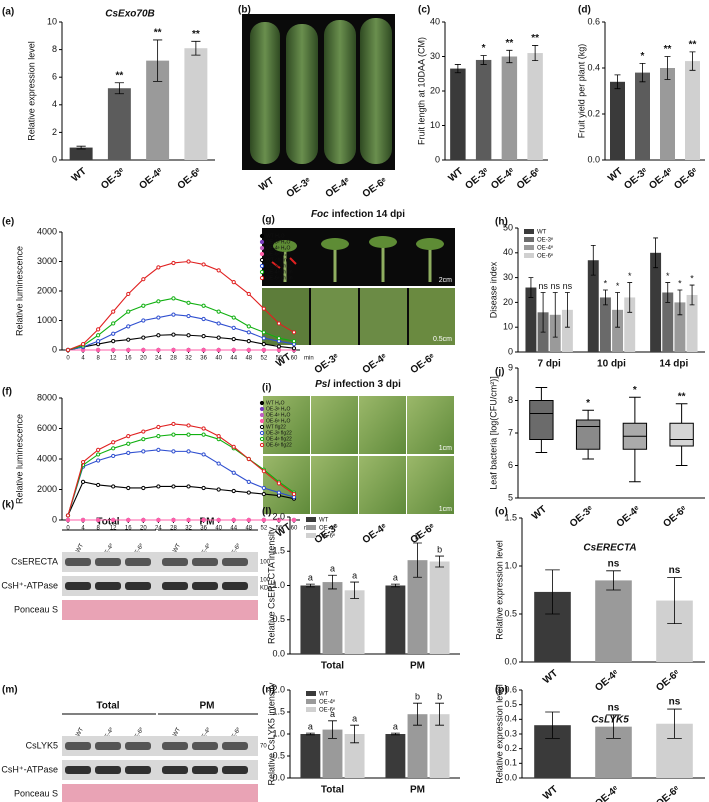  What do you see at coordinates (545, 241) in the screenshot?
I see `legend-label: OE-3ᵉ` at bounding box center [545, 241].